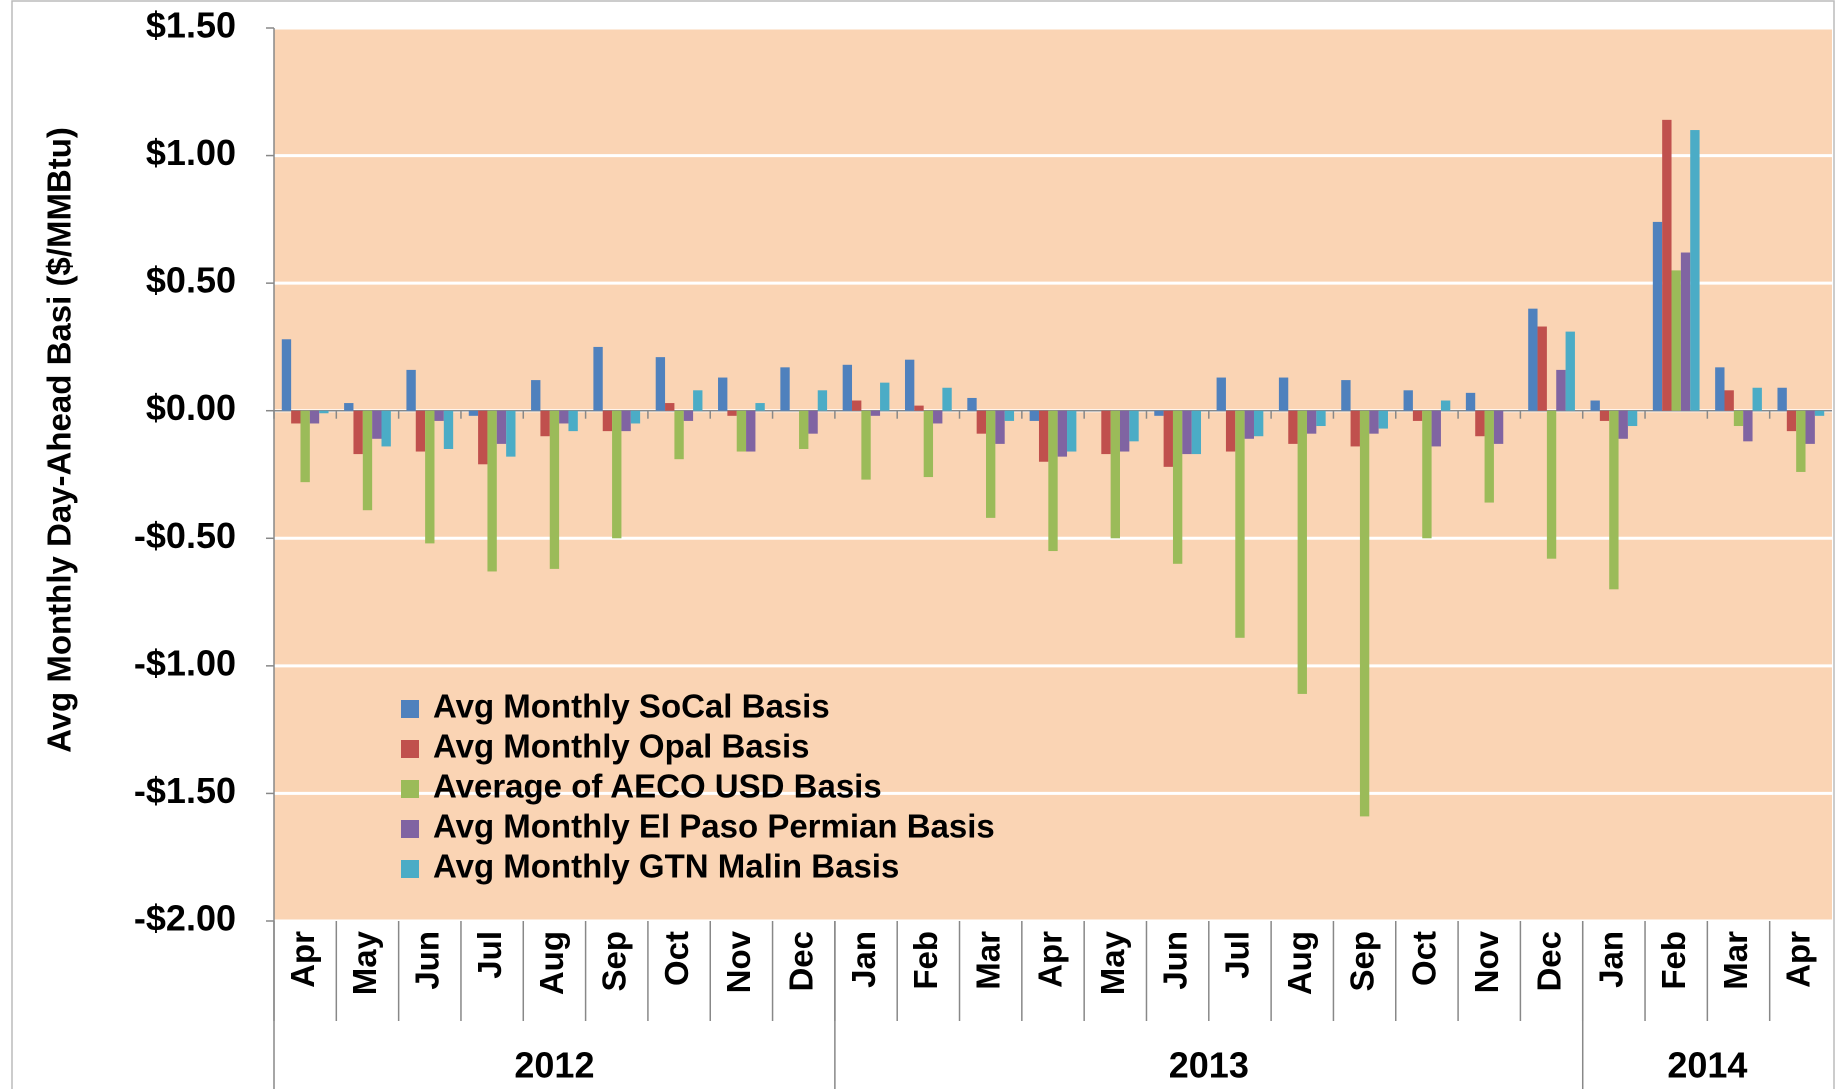  Describe the element at coordinates (1798, 959) in the screenshot. I see `x-tick-label: Apr` at that location.